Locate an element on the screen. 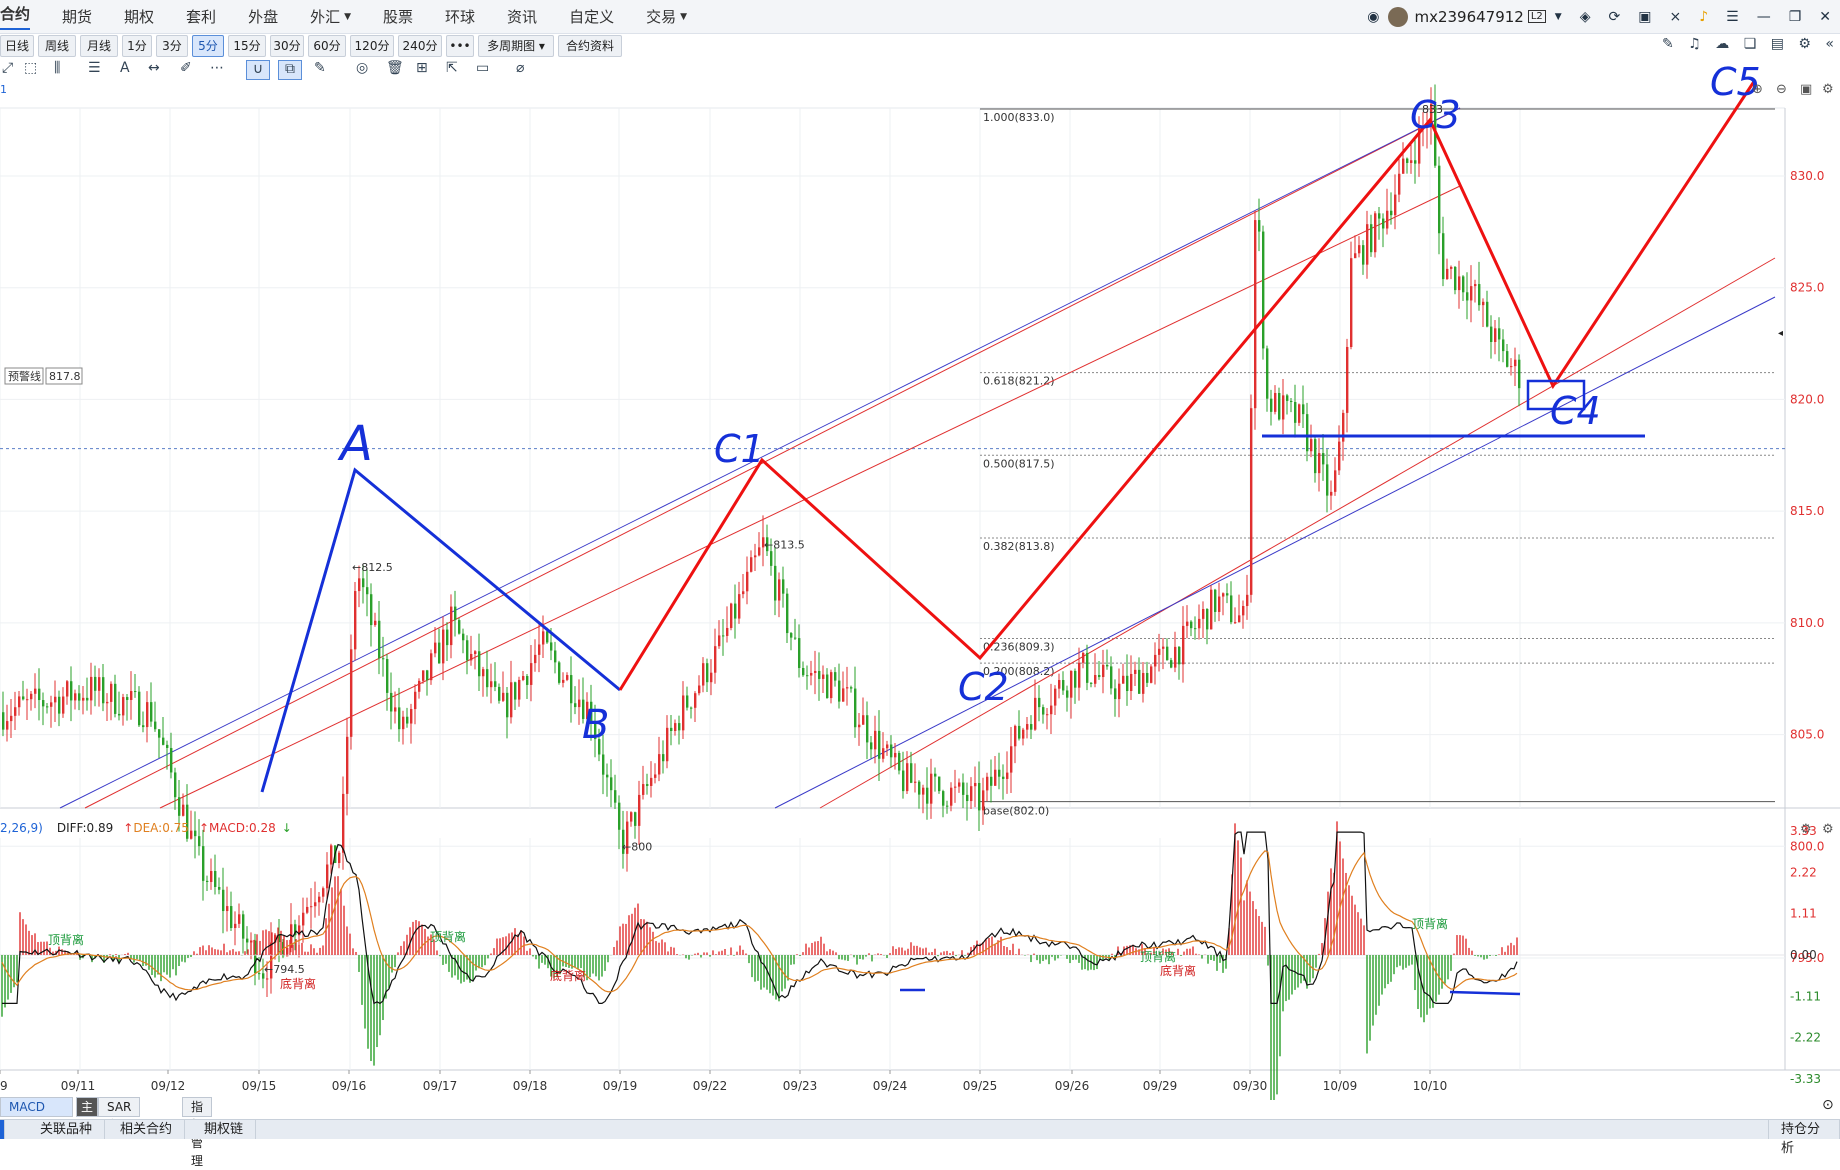 The image size is (1840, 1170). tab-macd: MACD is located at coordinates (36, 1107).